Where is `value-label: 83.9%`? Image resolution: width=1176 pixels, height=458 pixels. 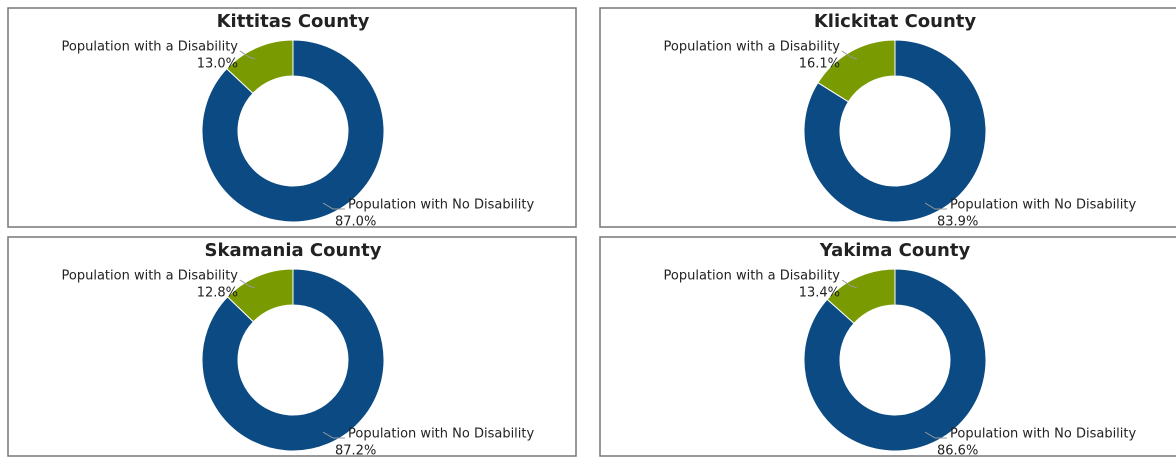 value-label: 83.9% is located at coordinates (957, 222).